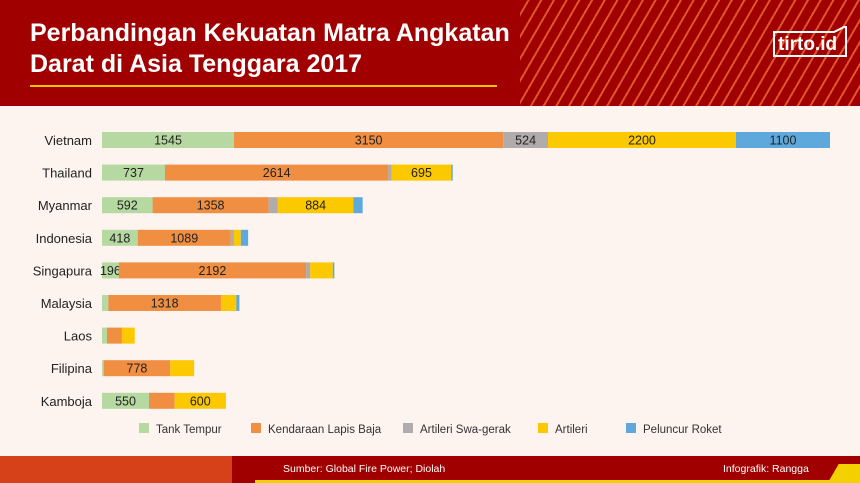 The width and height of the screenshot is (860, 483). I want to click on data-label: 695, so click(421, 173).